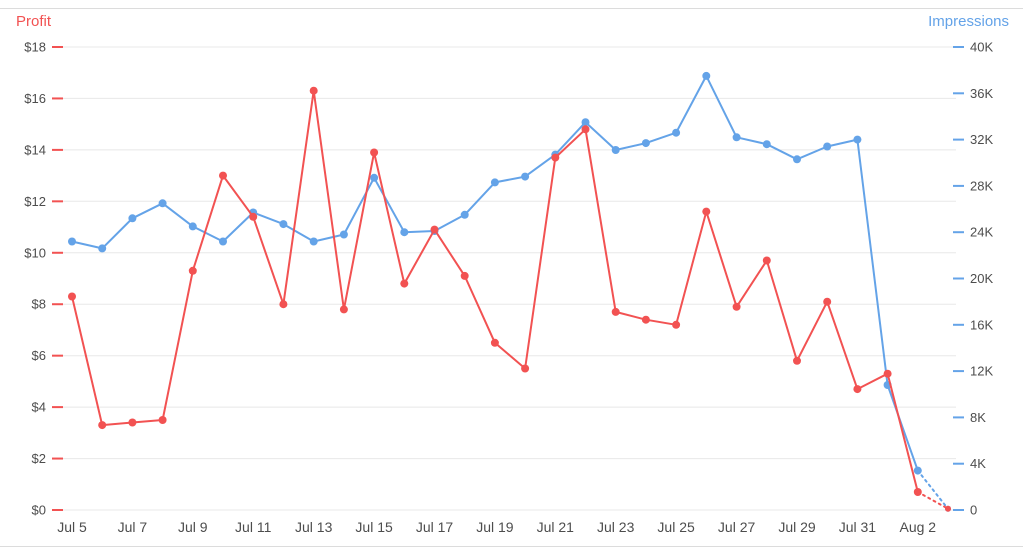  Describe the element at coordinates (981, 47) in the screenshot. I see `right-tick-label: 40K` at that location.